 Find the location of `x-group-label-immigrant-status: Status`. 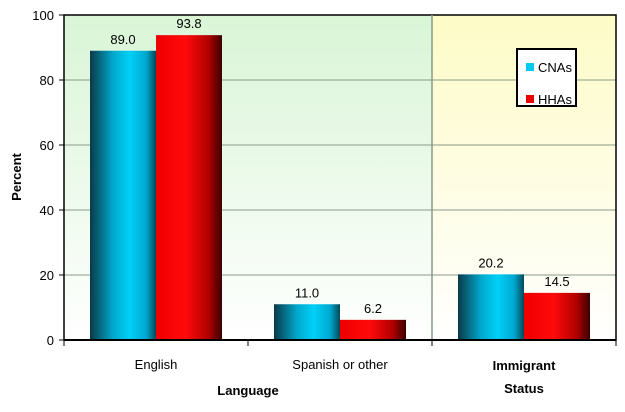

x-group-label-immigrant-status: Status is located at coordinates (524, 388).